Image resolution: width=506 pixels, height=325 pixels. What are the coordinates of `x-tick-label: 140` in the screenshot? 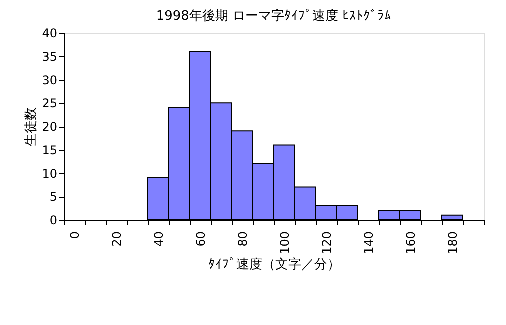 It's located at (369, 243).